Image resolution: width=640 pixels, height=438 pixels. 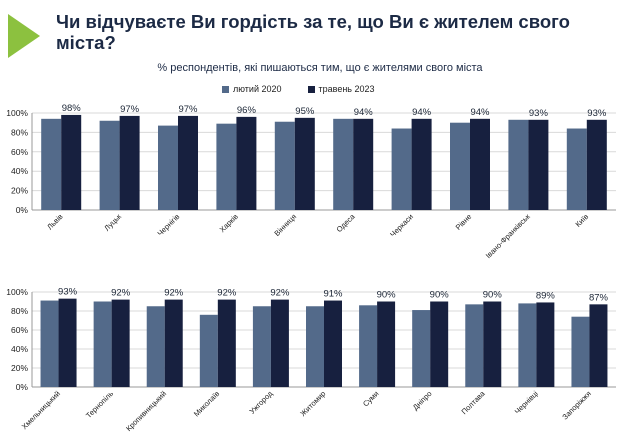 I want to click on category-label: Хмельницький, so click(x=41, y=410).